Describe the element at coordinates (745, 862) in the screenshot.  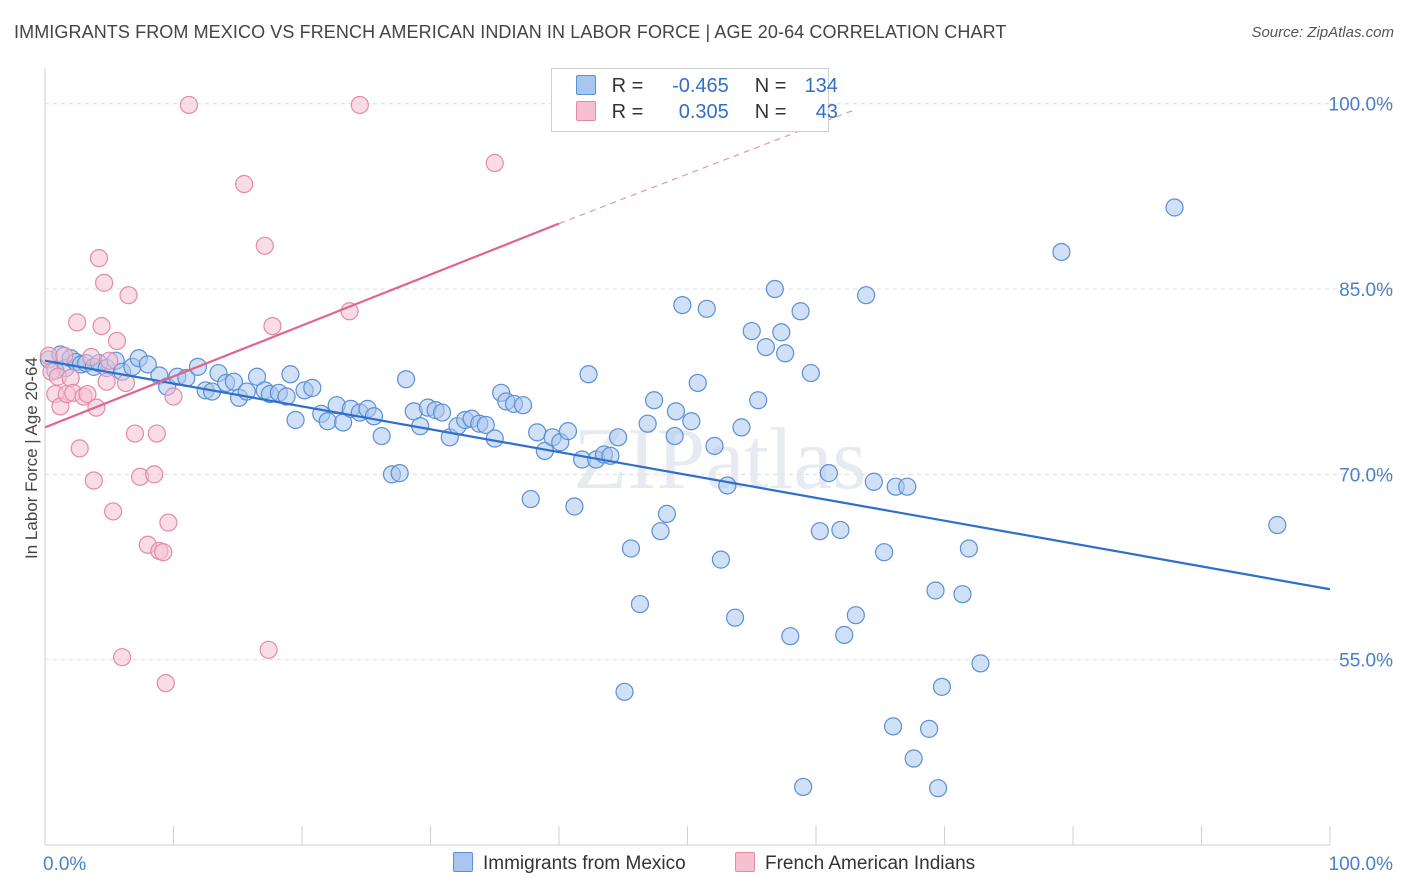
I see `bottom-legend-swatch-pink` at that location.